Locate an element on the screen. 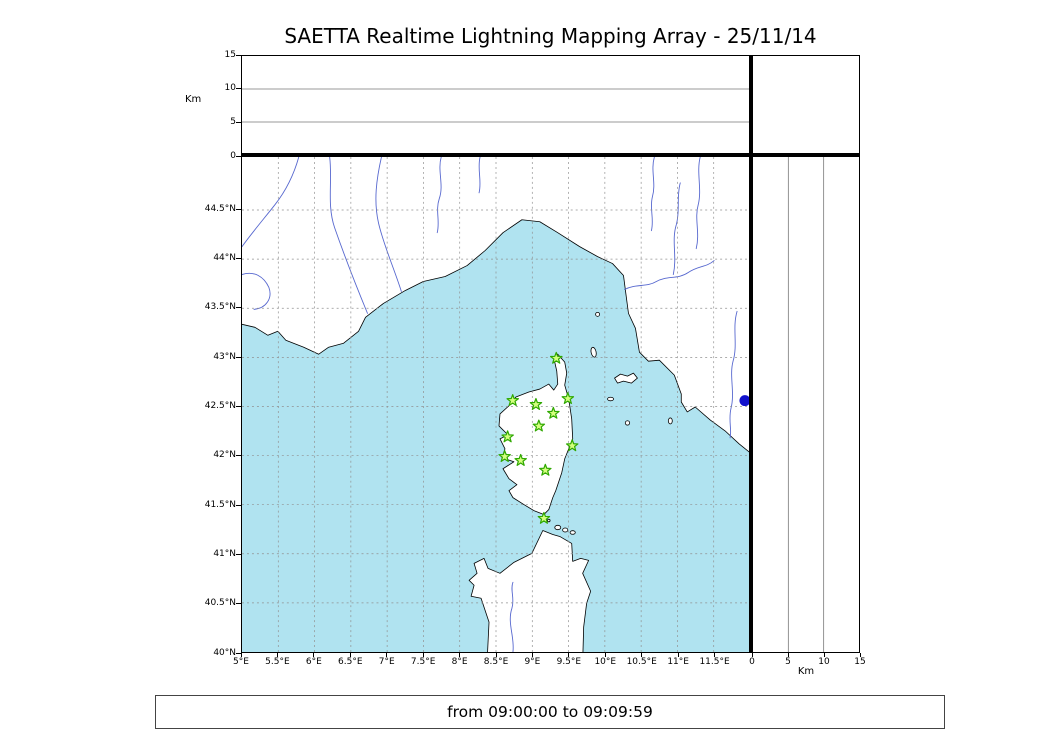 This screenshot has width=1050, height=750. altitude-longitude-plot is located at coordinates (496, 105).